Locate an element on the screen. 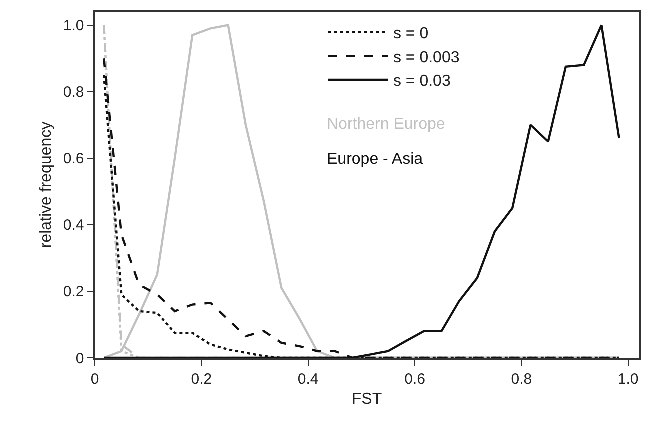  legend-label: s = 0.03 is located at coordinates (422, 81).